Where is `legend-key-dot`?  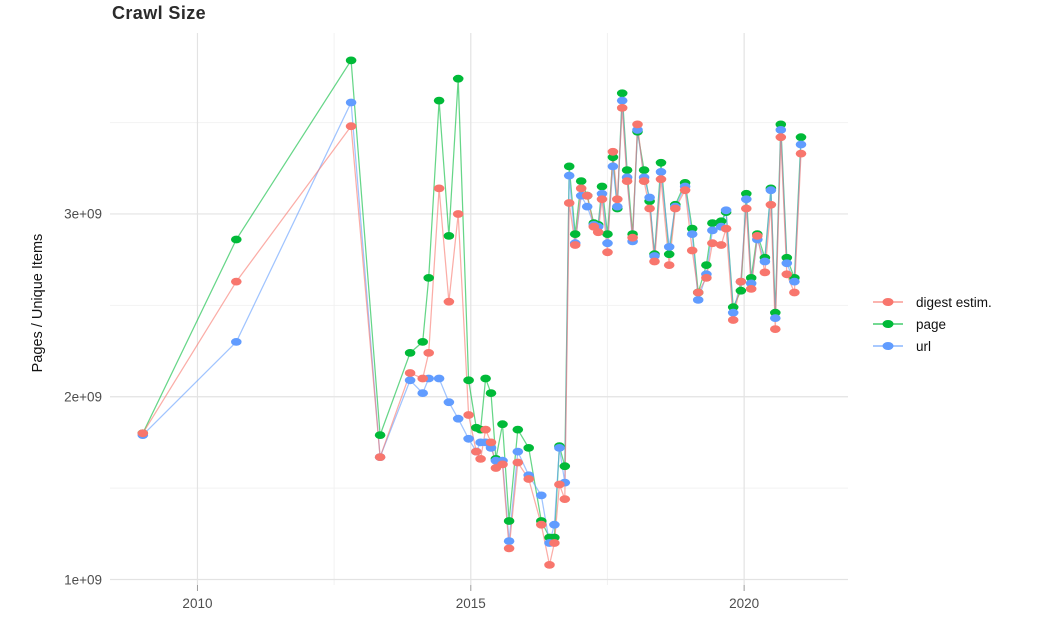 legend-key-dot is located at coordinates (888, 302).